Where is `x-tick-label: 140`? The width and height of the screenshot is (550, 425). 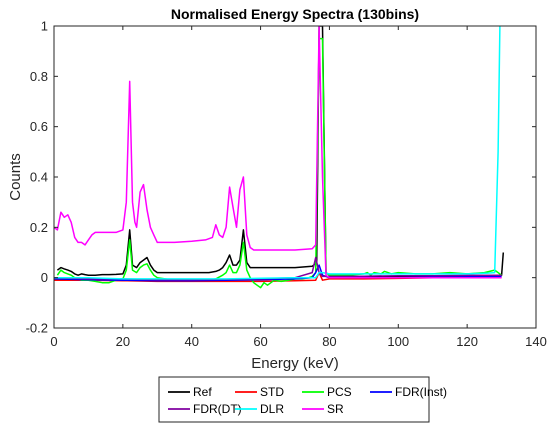
x-tick-label: 140 is located at coordinates (536, 341).